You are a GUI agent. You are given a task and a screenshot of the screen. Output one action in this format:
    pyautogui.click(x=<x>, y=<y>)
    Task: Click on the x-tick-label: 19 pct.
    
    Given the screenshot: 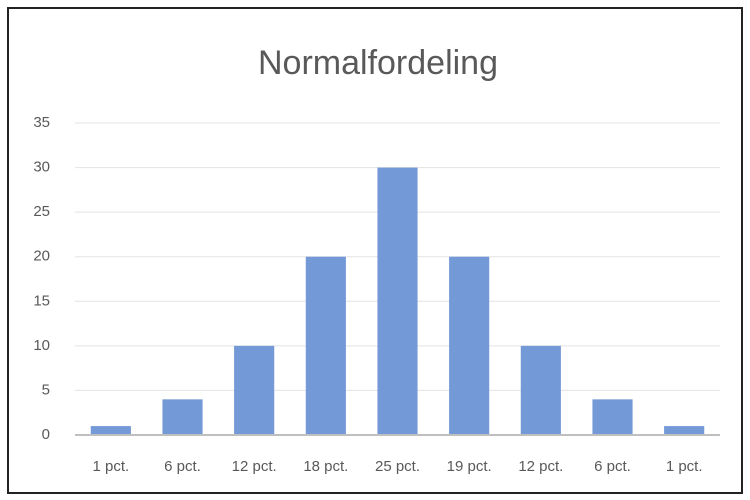 What is the action you would take?
    pyautogui.click(x=469, y=466)
    